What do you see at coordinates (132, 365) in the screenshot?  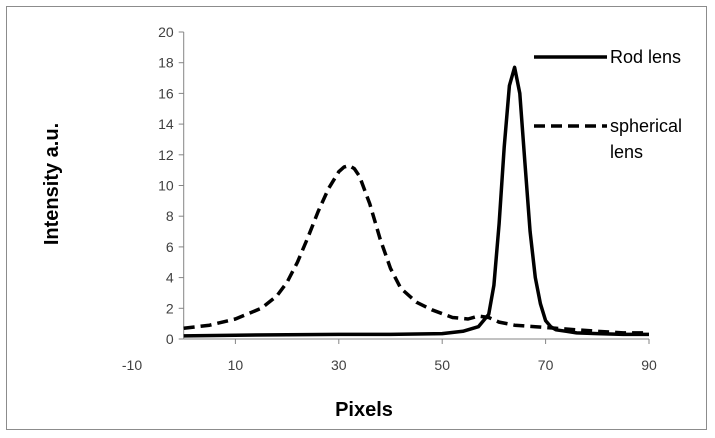 I see `x-tick-label: -10` at bounding box center [132, 365].